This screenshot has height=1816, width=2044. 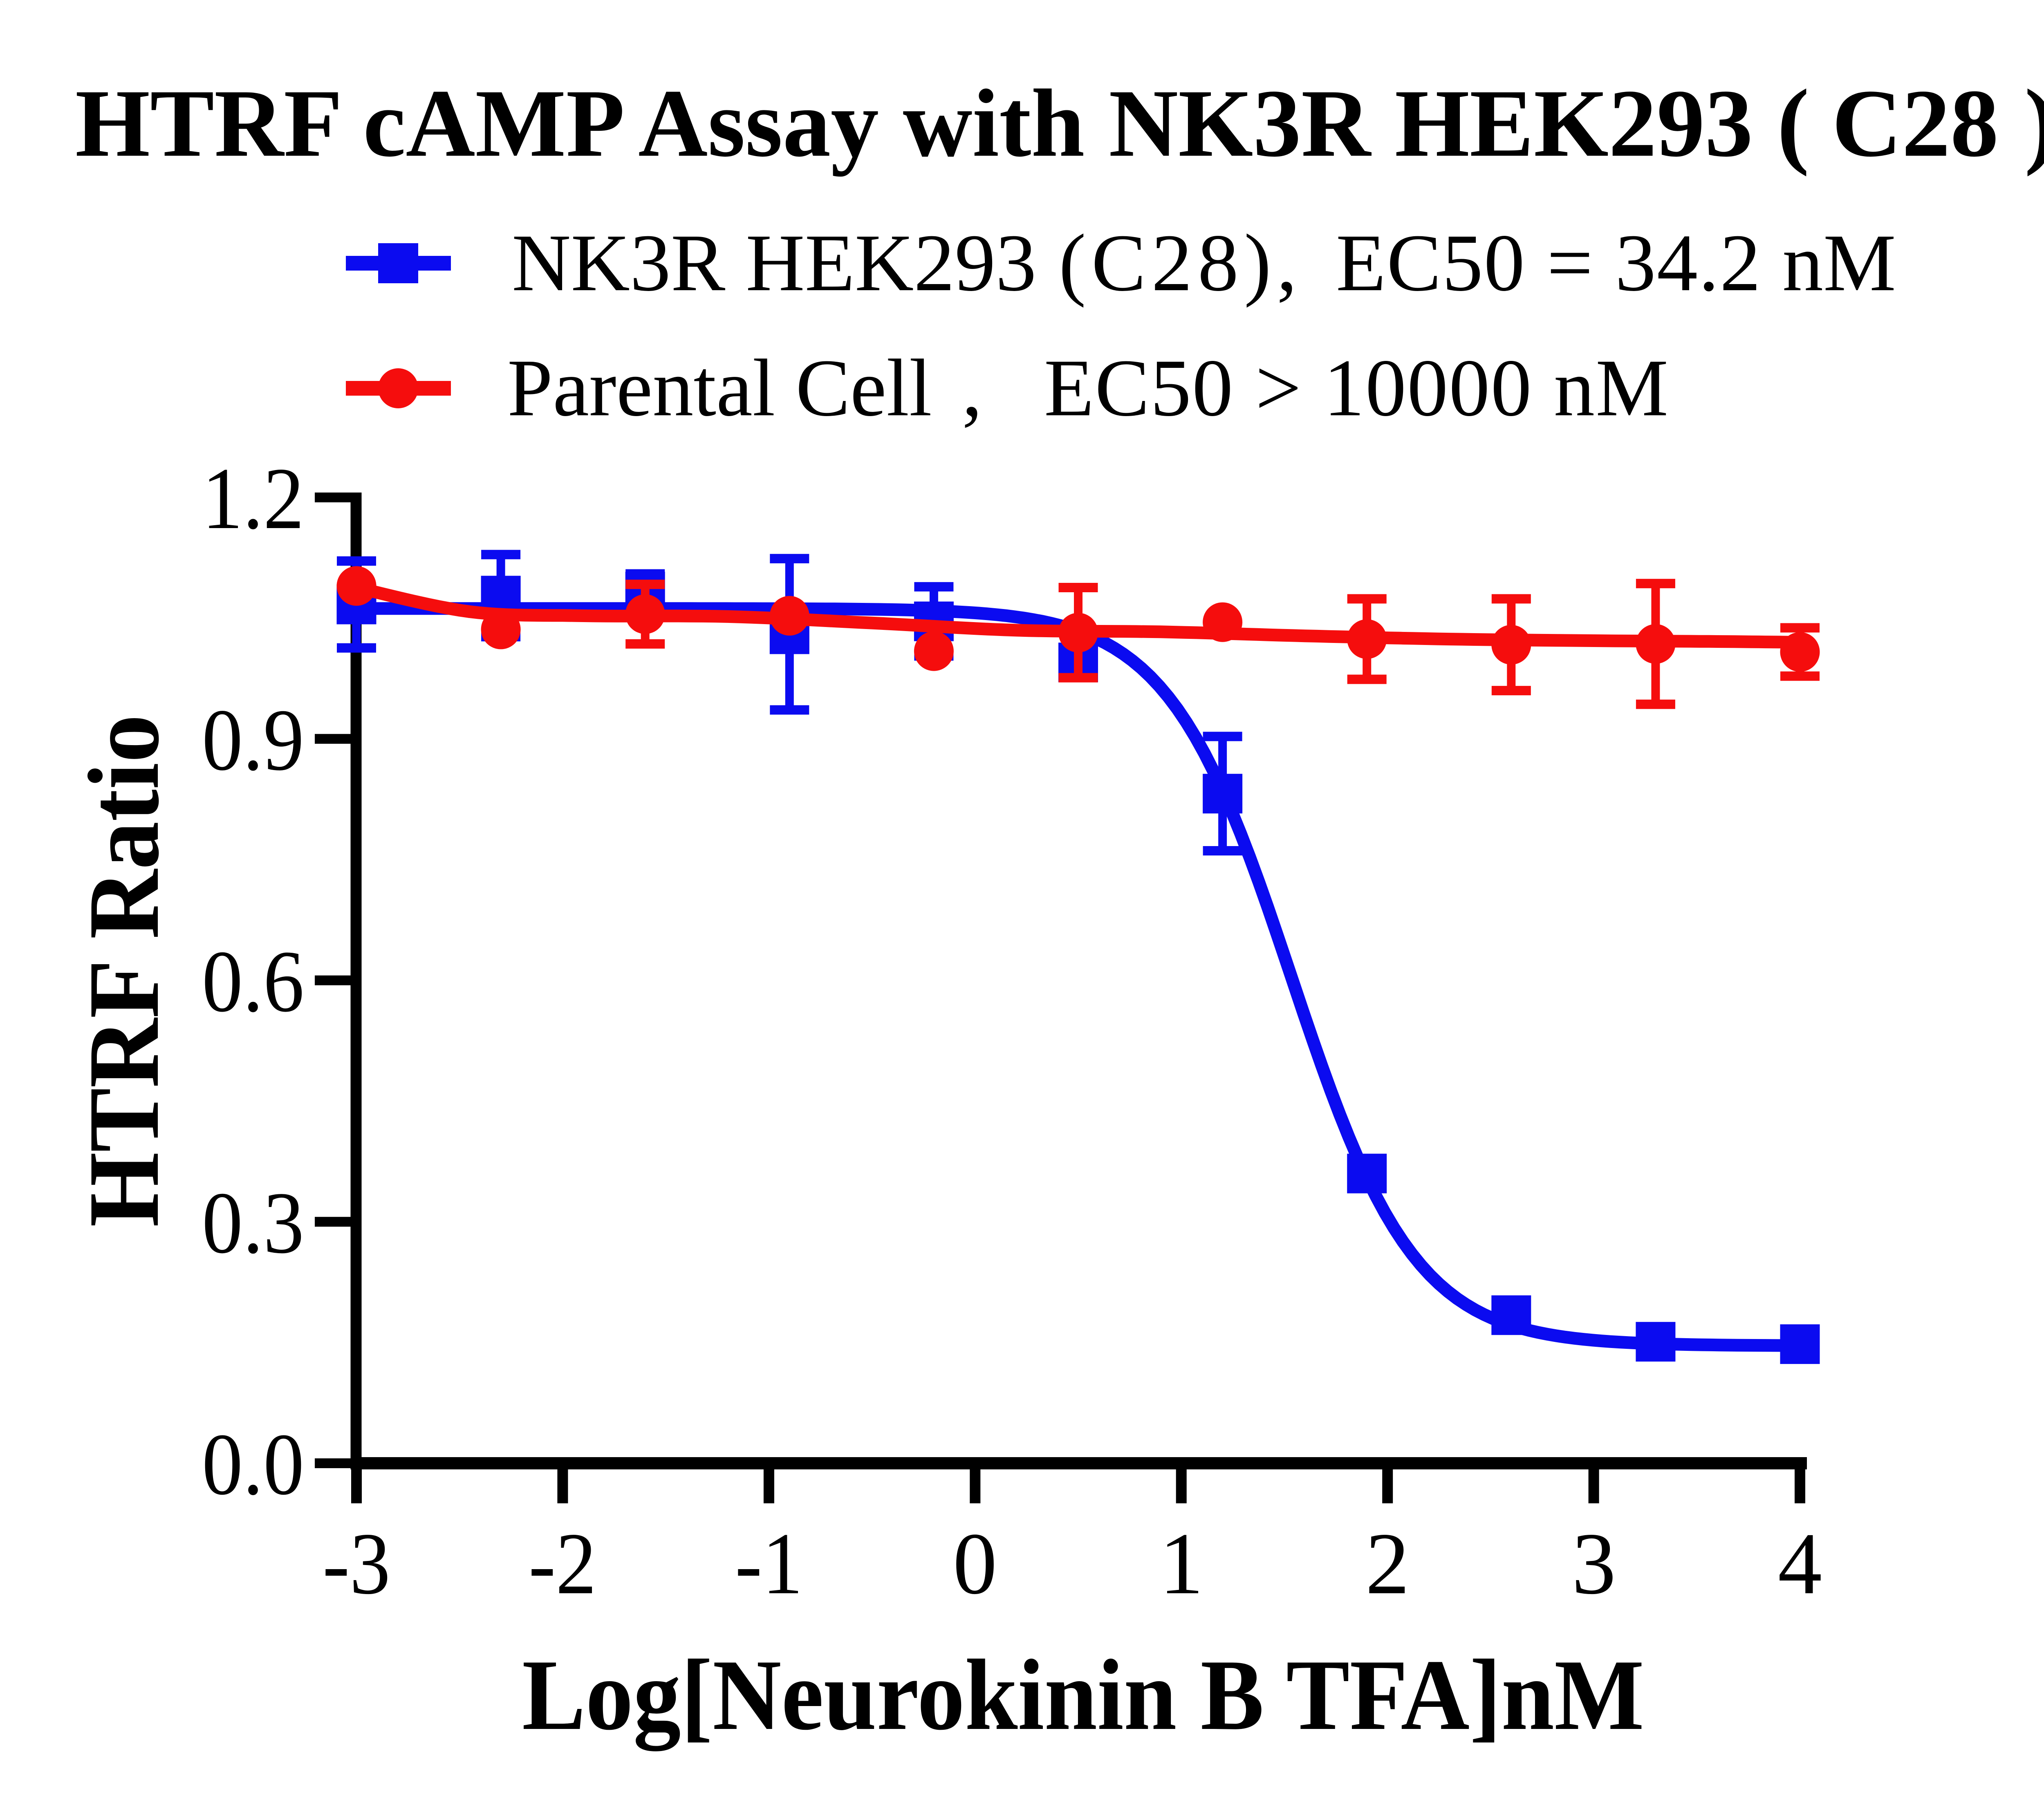 What do you see at coordinates (975, 1563) in the screenshot?
I see `svg-text: 0` at bounding box center [975, 1563].